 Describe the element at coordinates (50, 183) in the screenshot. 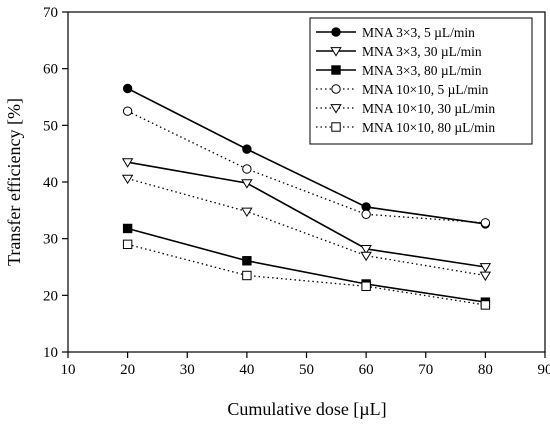

I see `y-tick-label: 40` at that location.